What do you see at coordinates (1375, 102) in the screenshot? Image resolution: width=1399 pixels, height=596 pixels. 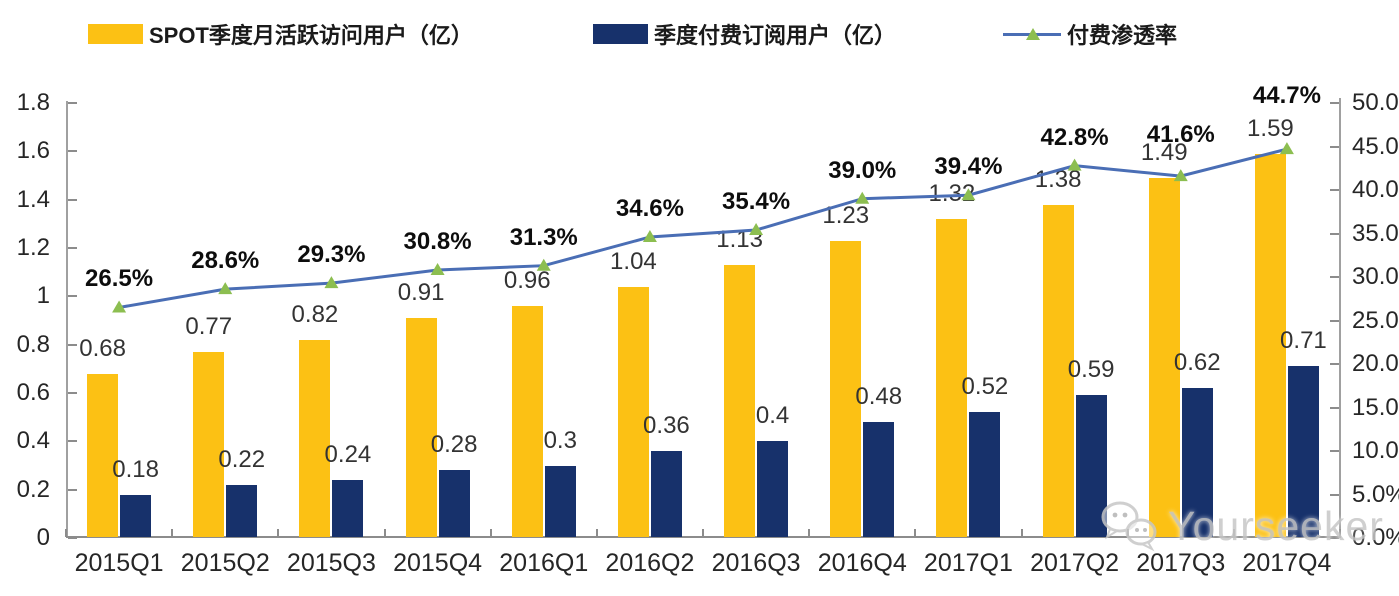 I see `right-axis-tick-label: 50.0%` at bounding box center [1375, 102].